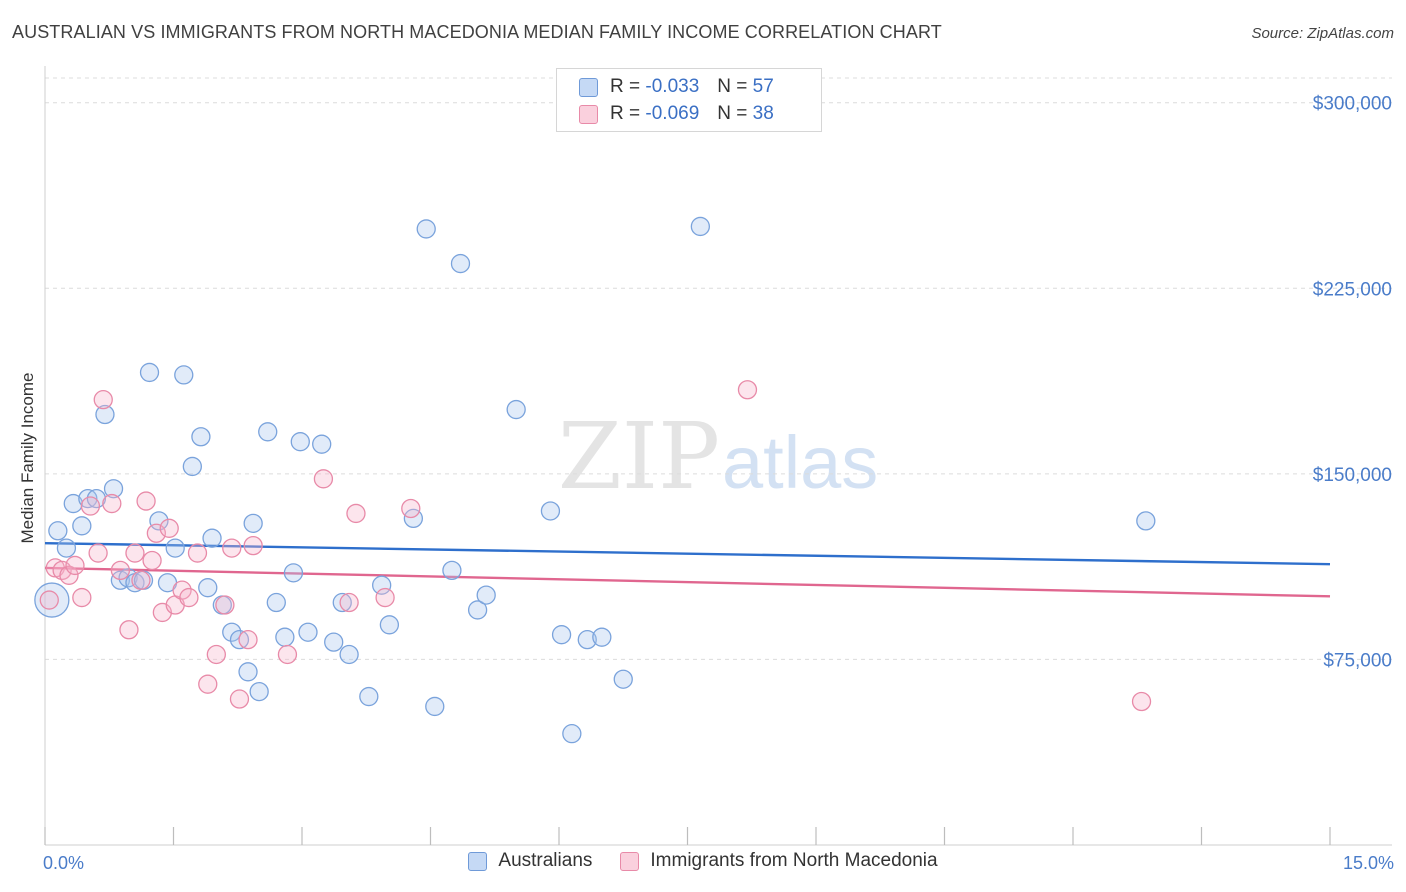 The height and width of the screenshot is (892, 1406). I want to click on australians-legend-swatch, so click(478, 861).